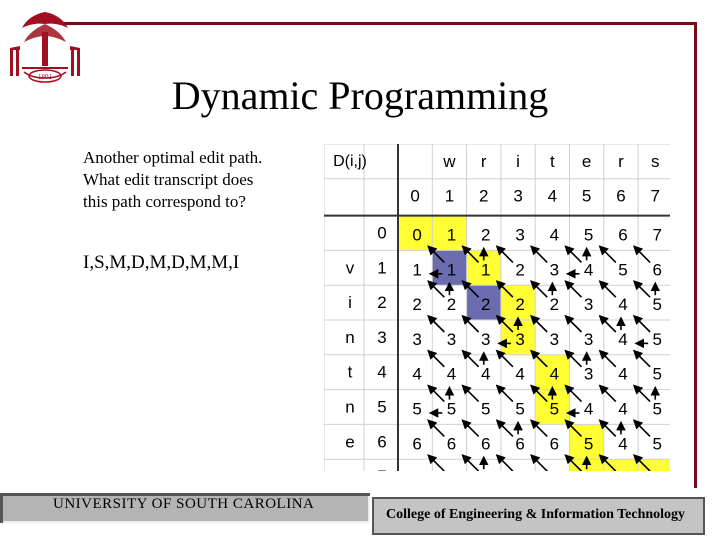 Image resolution: width=720 pixels, height=540 pixels. What do you see at coordinates (381, 337) in the screenshot?
I see `row-index: 3` at bounding box center [381, 337].